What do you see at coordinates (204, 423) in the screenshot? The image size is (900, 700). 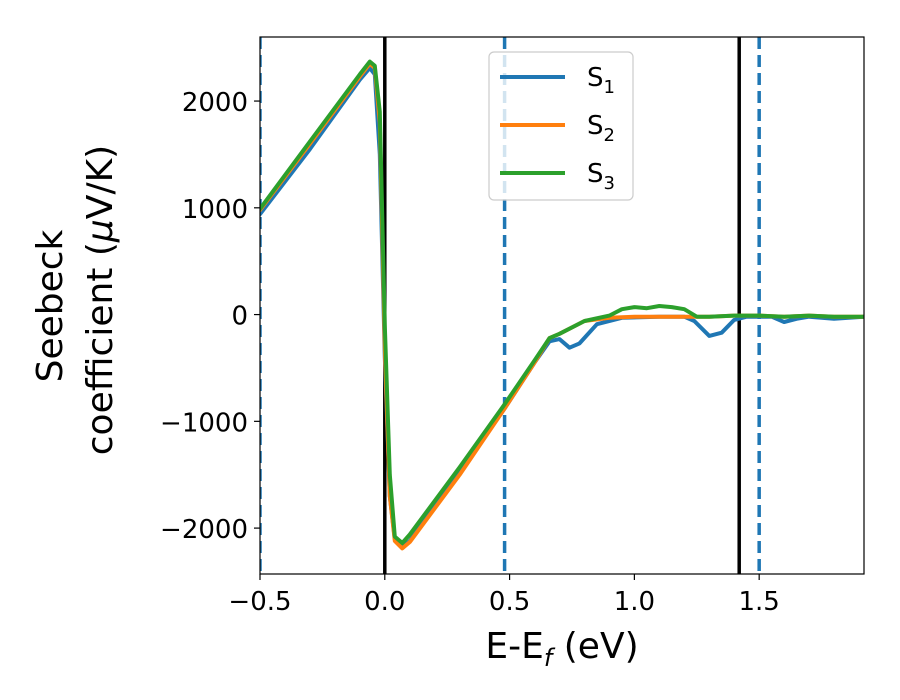 I see `y-tick-label: −1000` at bounding box center [204, 423].